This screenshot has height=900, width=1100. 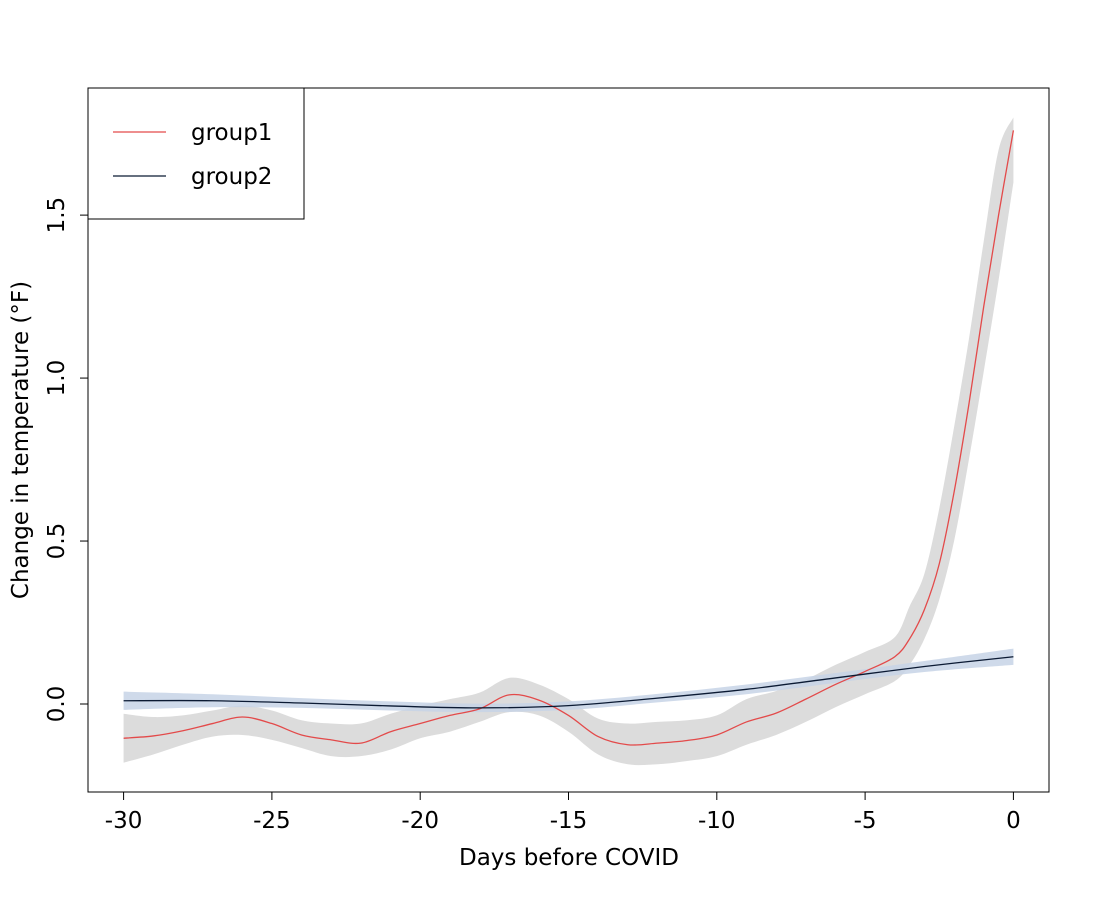 What do you see at coordinates (124, 821) in the screenshot?
I see `x-tick-label: -30` at bounding box center [124, 821].